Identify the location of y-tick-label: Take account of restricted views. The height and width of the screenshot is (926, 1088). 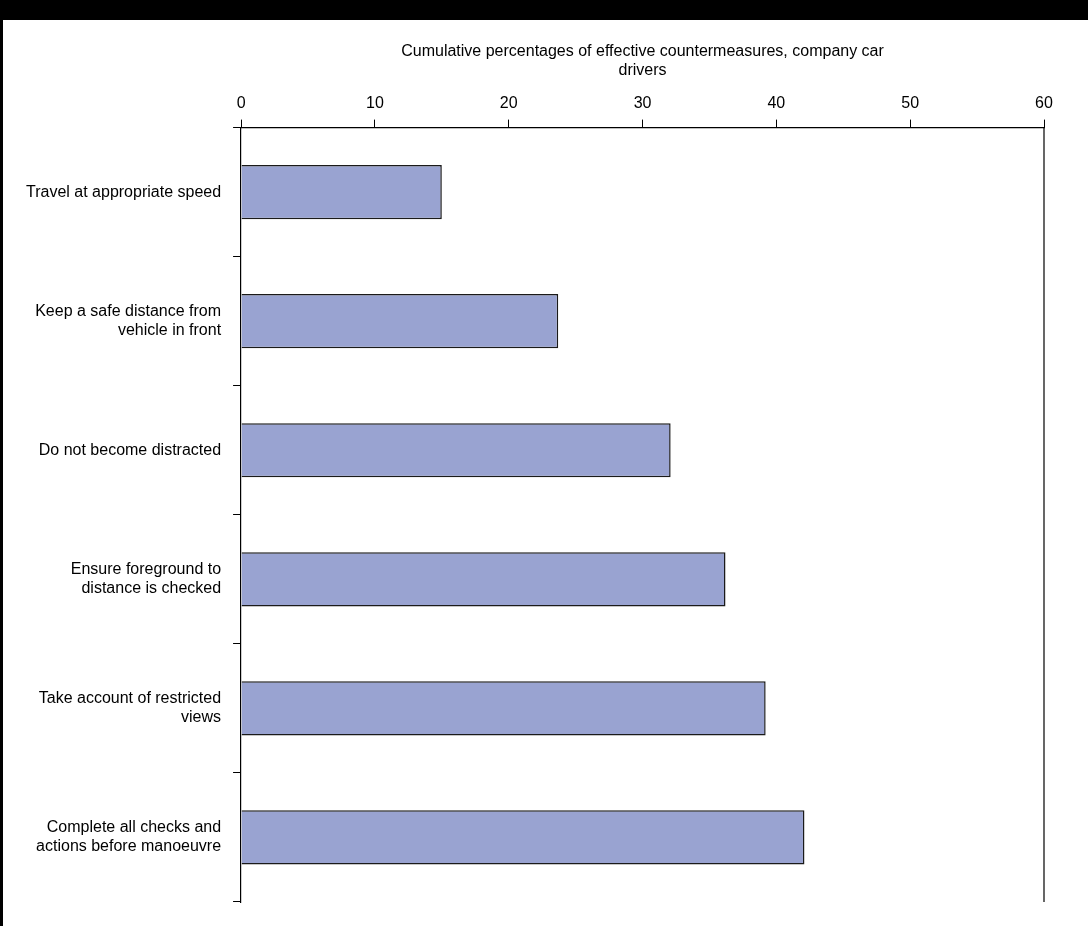
(130, 707).